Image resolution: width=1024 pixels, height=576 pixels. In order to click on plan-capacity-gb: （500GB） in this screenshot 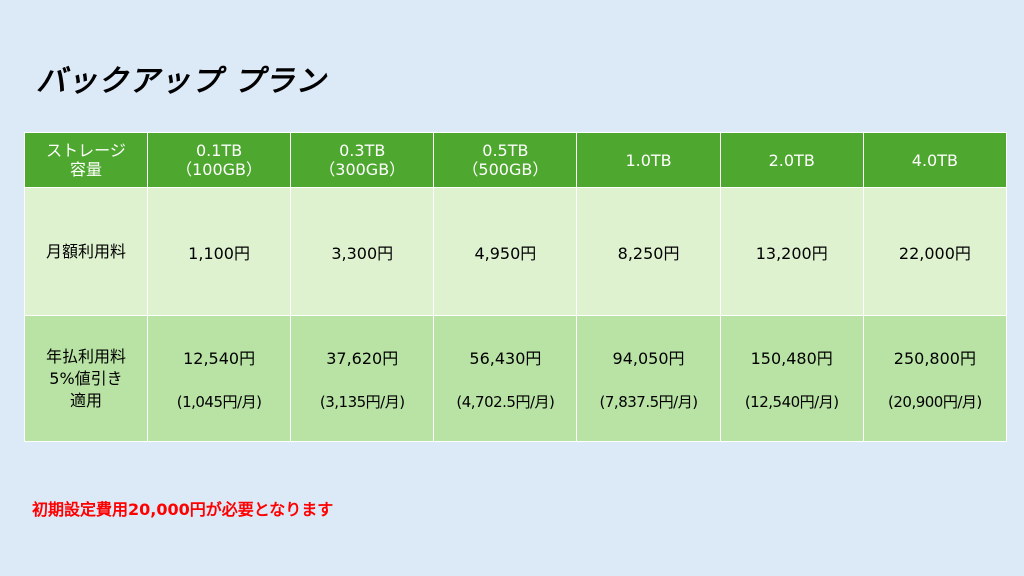, I will do `click(505, 169)`.